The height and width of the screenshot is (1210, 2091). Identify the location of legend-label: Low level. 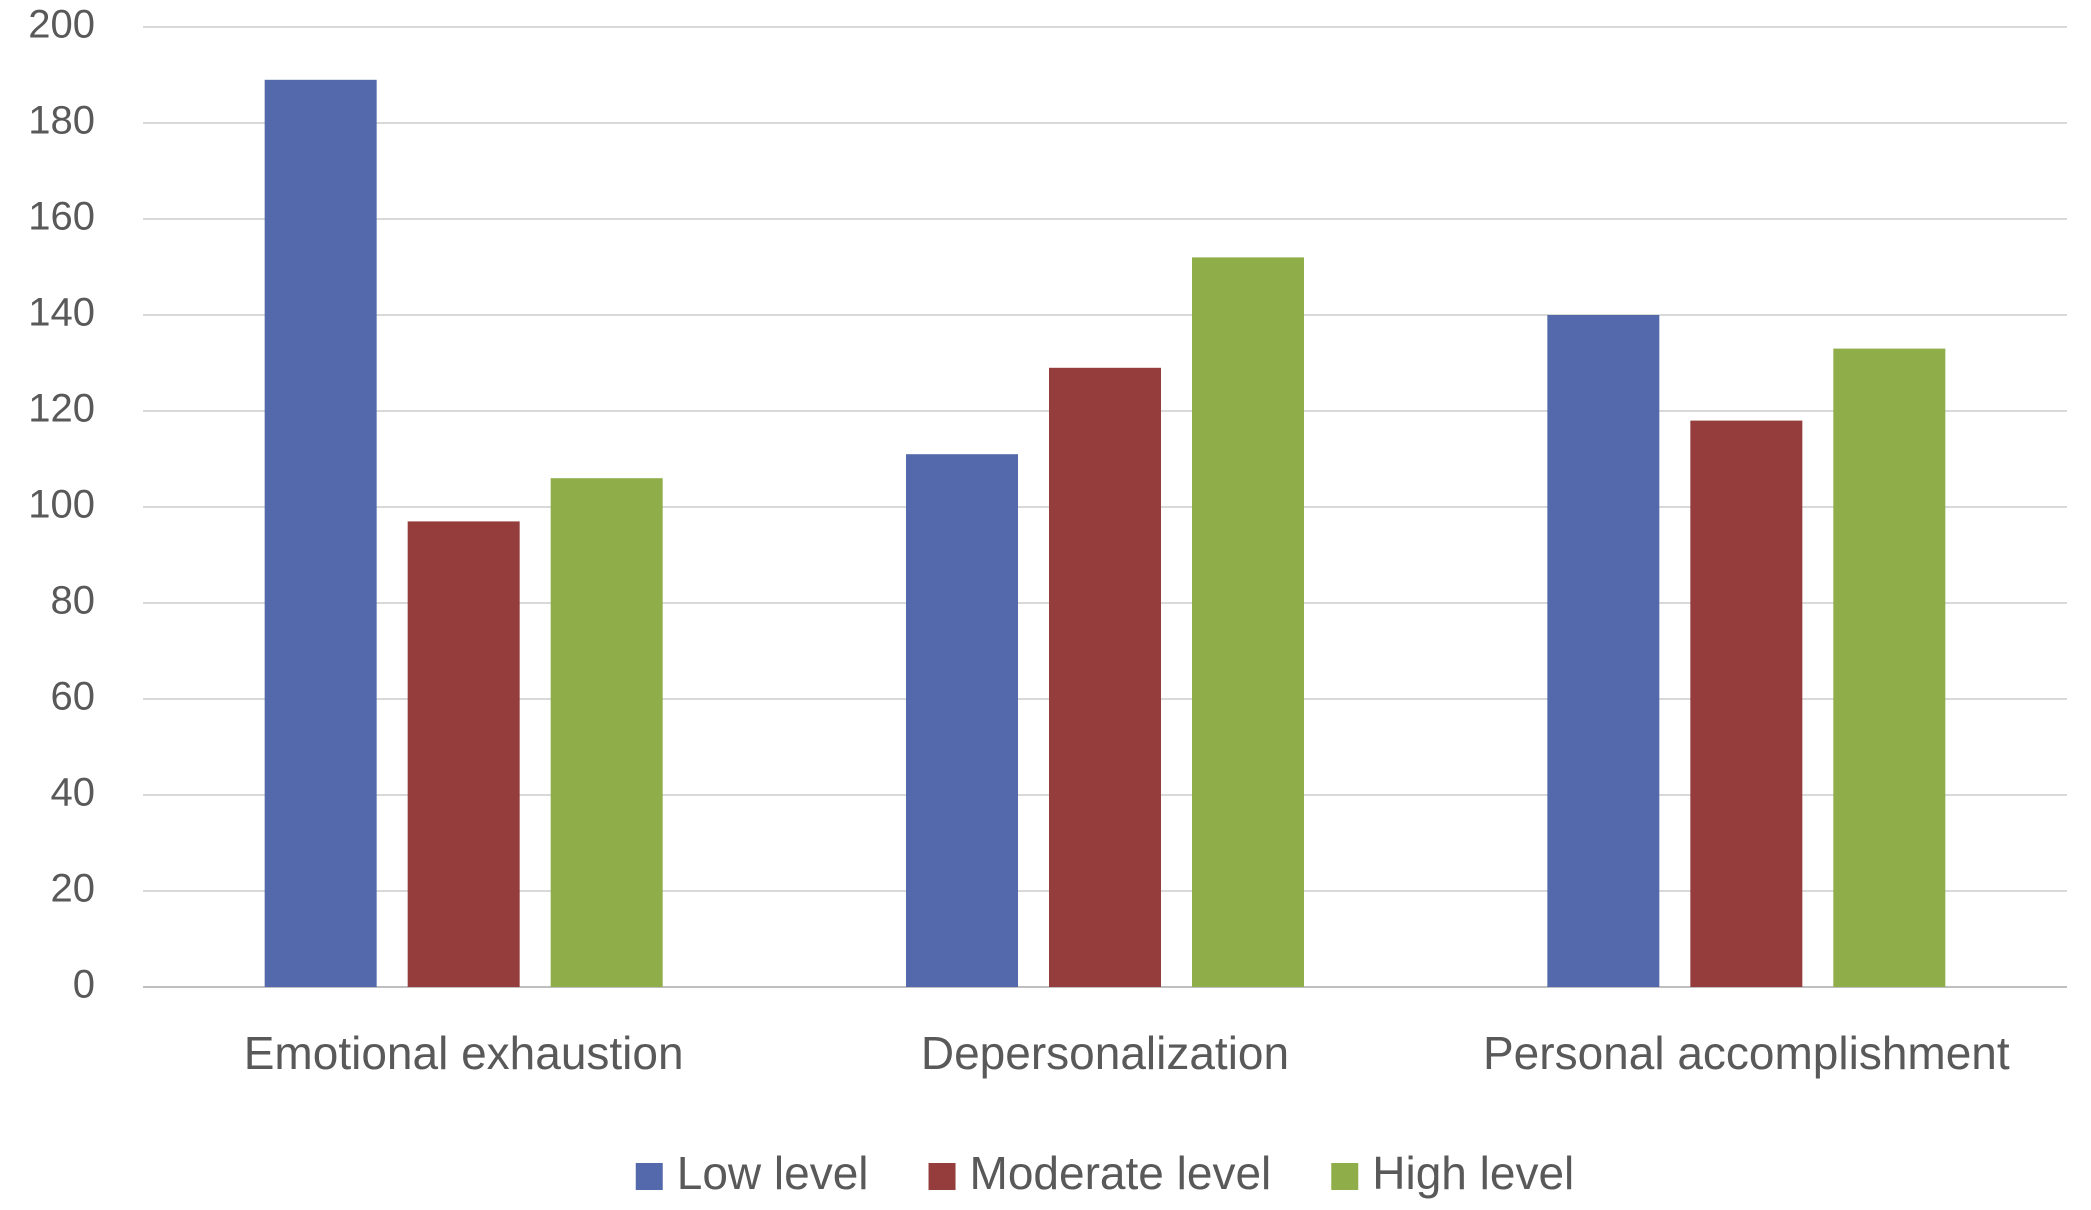
(773, 1173).